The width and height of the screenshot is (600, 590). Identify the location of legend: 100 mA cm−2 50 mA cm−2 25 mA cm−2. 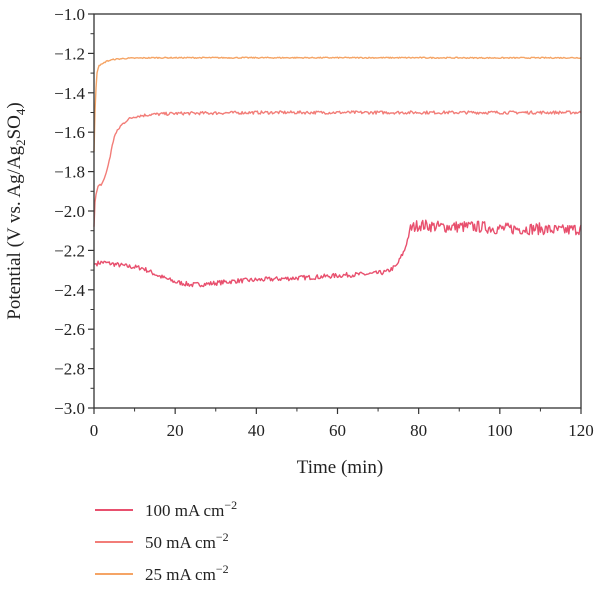
(166, 541).